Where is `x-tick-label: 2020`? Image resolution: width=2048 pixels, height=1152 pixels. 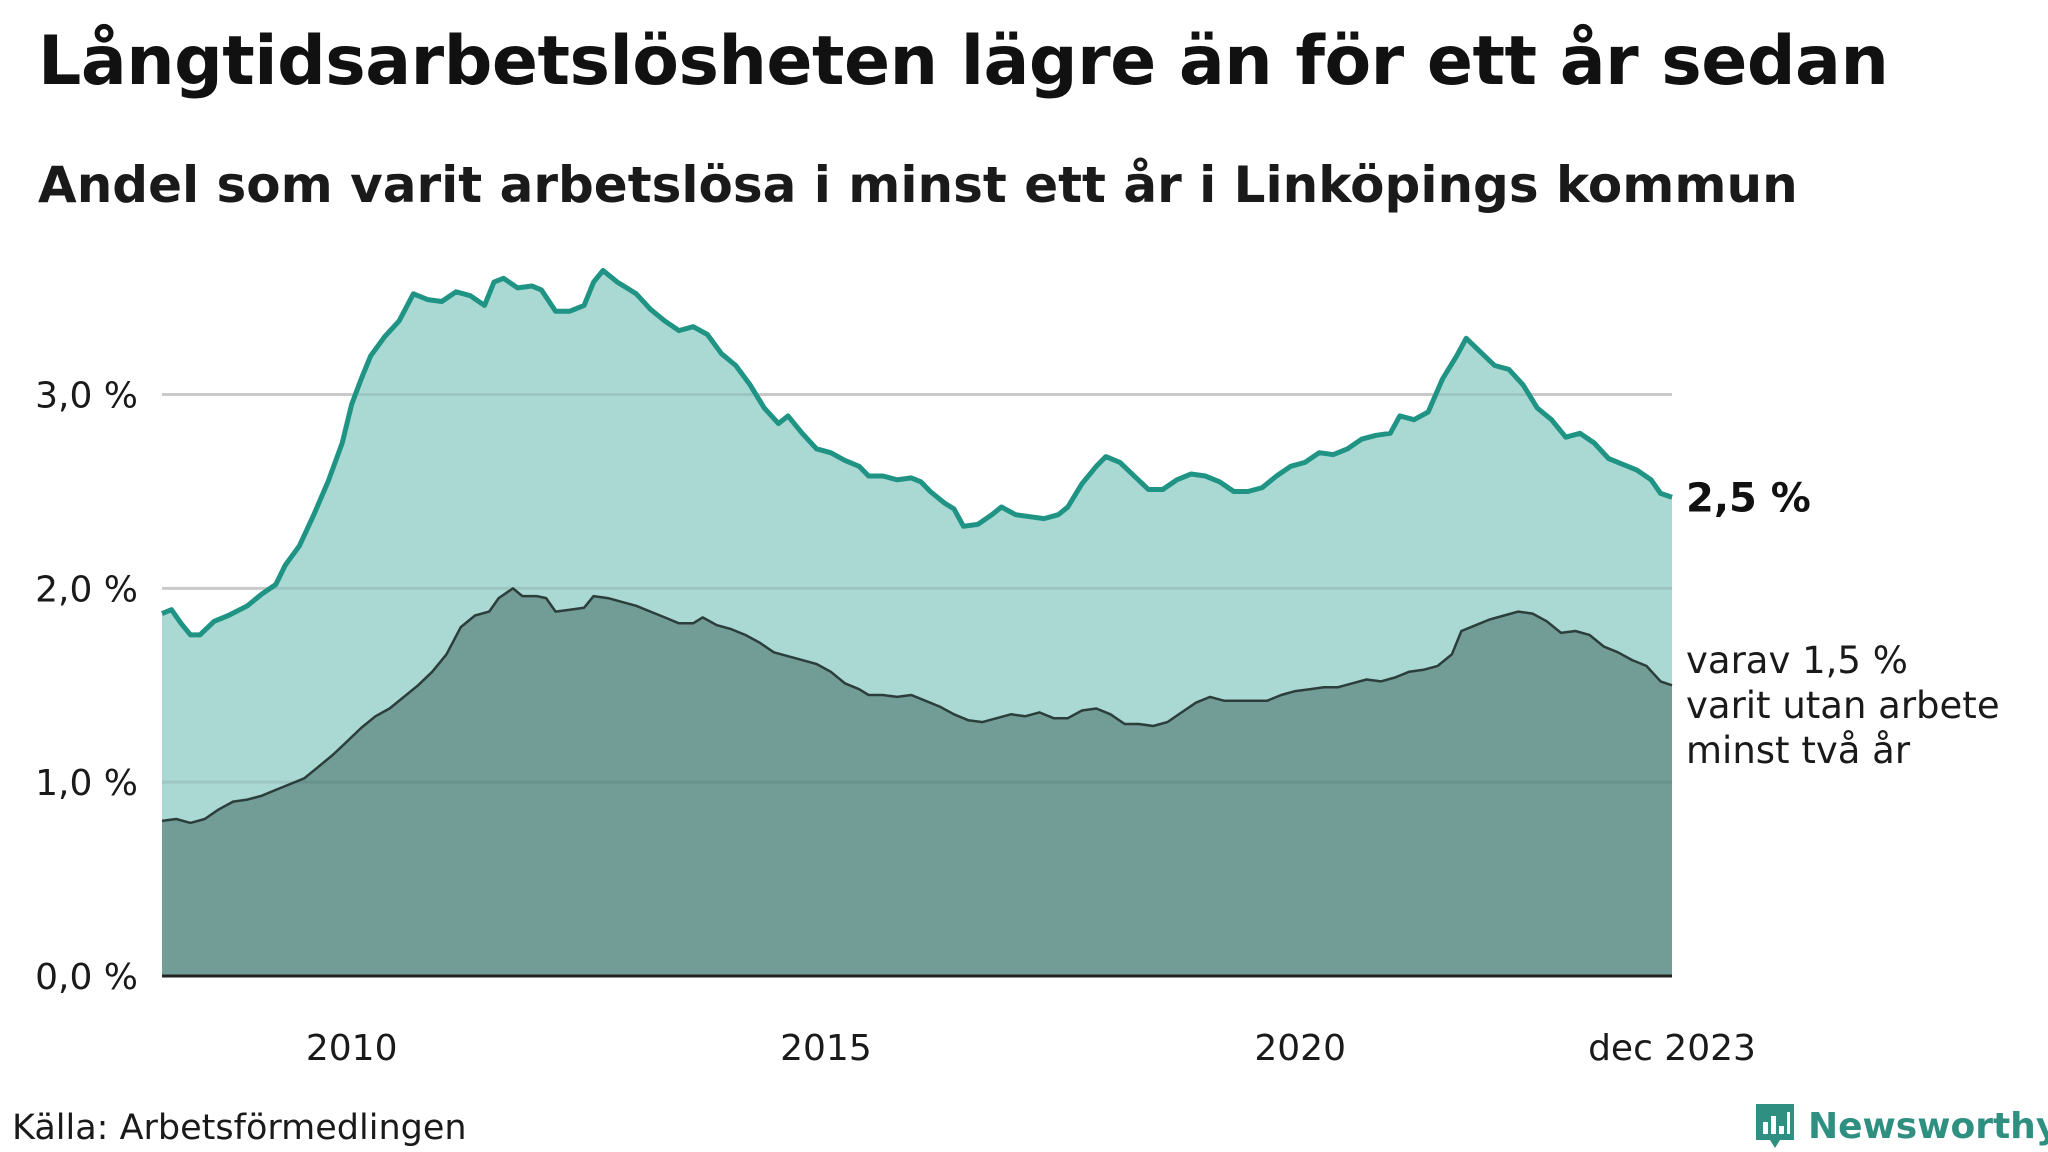 x-tick-label: 2020 is located at coordinates (1300, 1048).